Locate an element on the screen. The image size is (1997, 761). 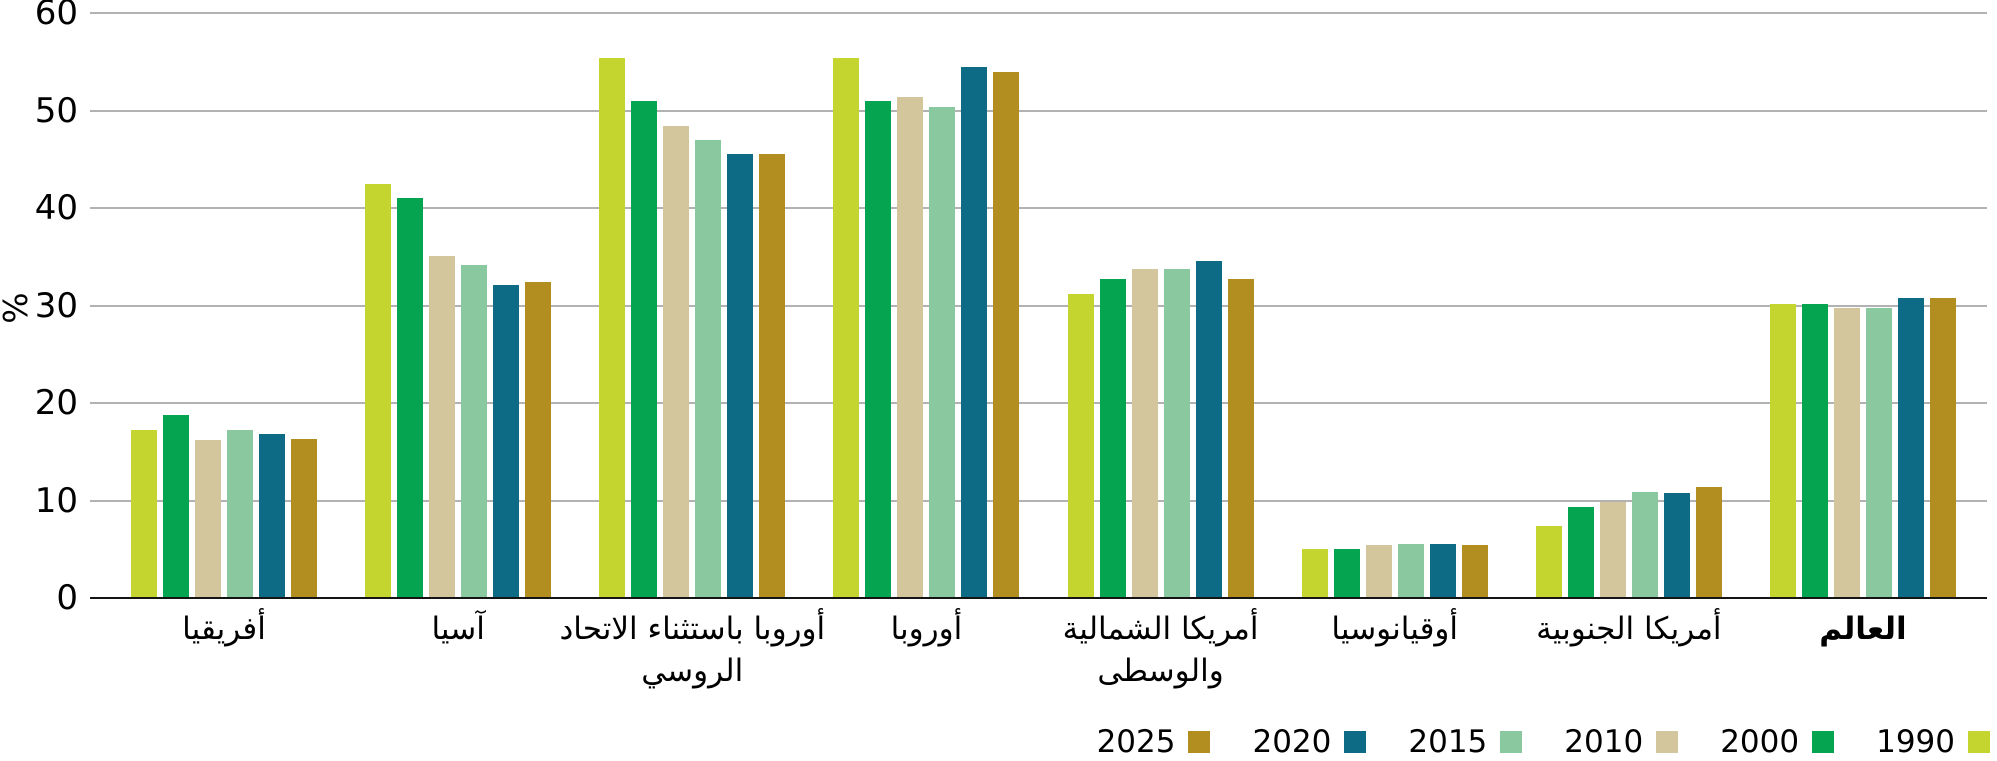
legend-label-2015: 2015 is located at coordinates (1448, 742).